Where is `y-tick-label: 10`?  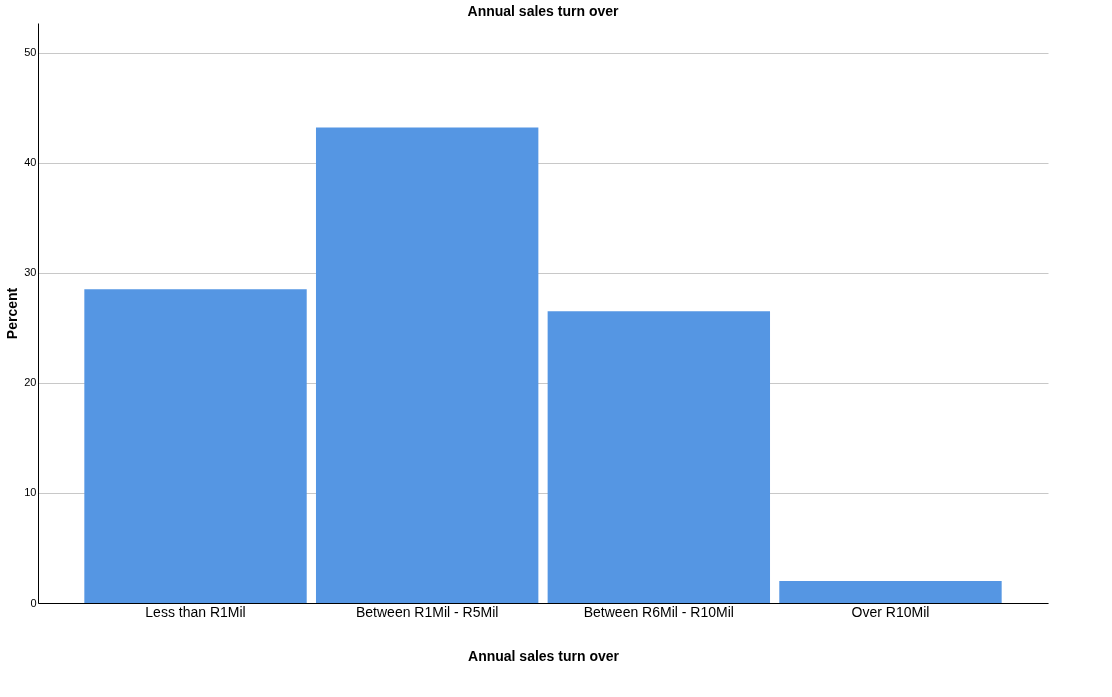
y-tick-label: 10 is located at coordinates (30, 492).